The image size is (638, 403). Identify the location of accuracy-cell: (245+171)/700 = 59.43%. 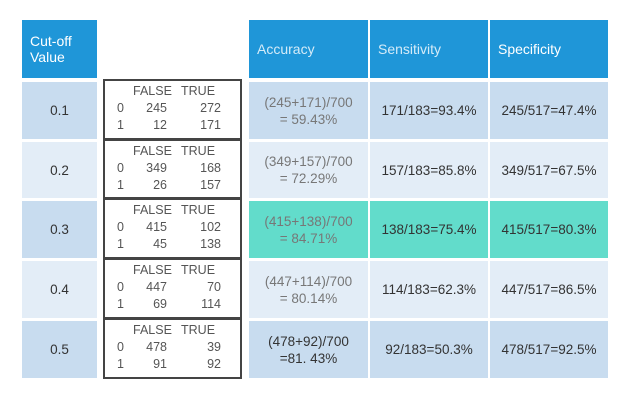
(308, 110).